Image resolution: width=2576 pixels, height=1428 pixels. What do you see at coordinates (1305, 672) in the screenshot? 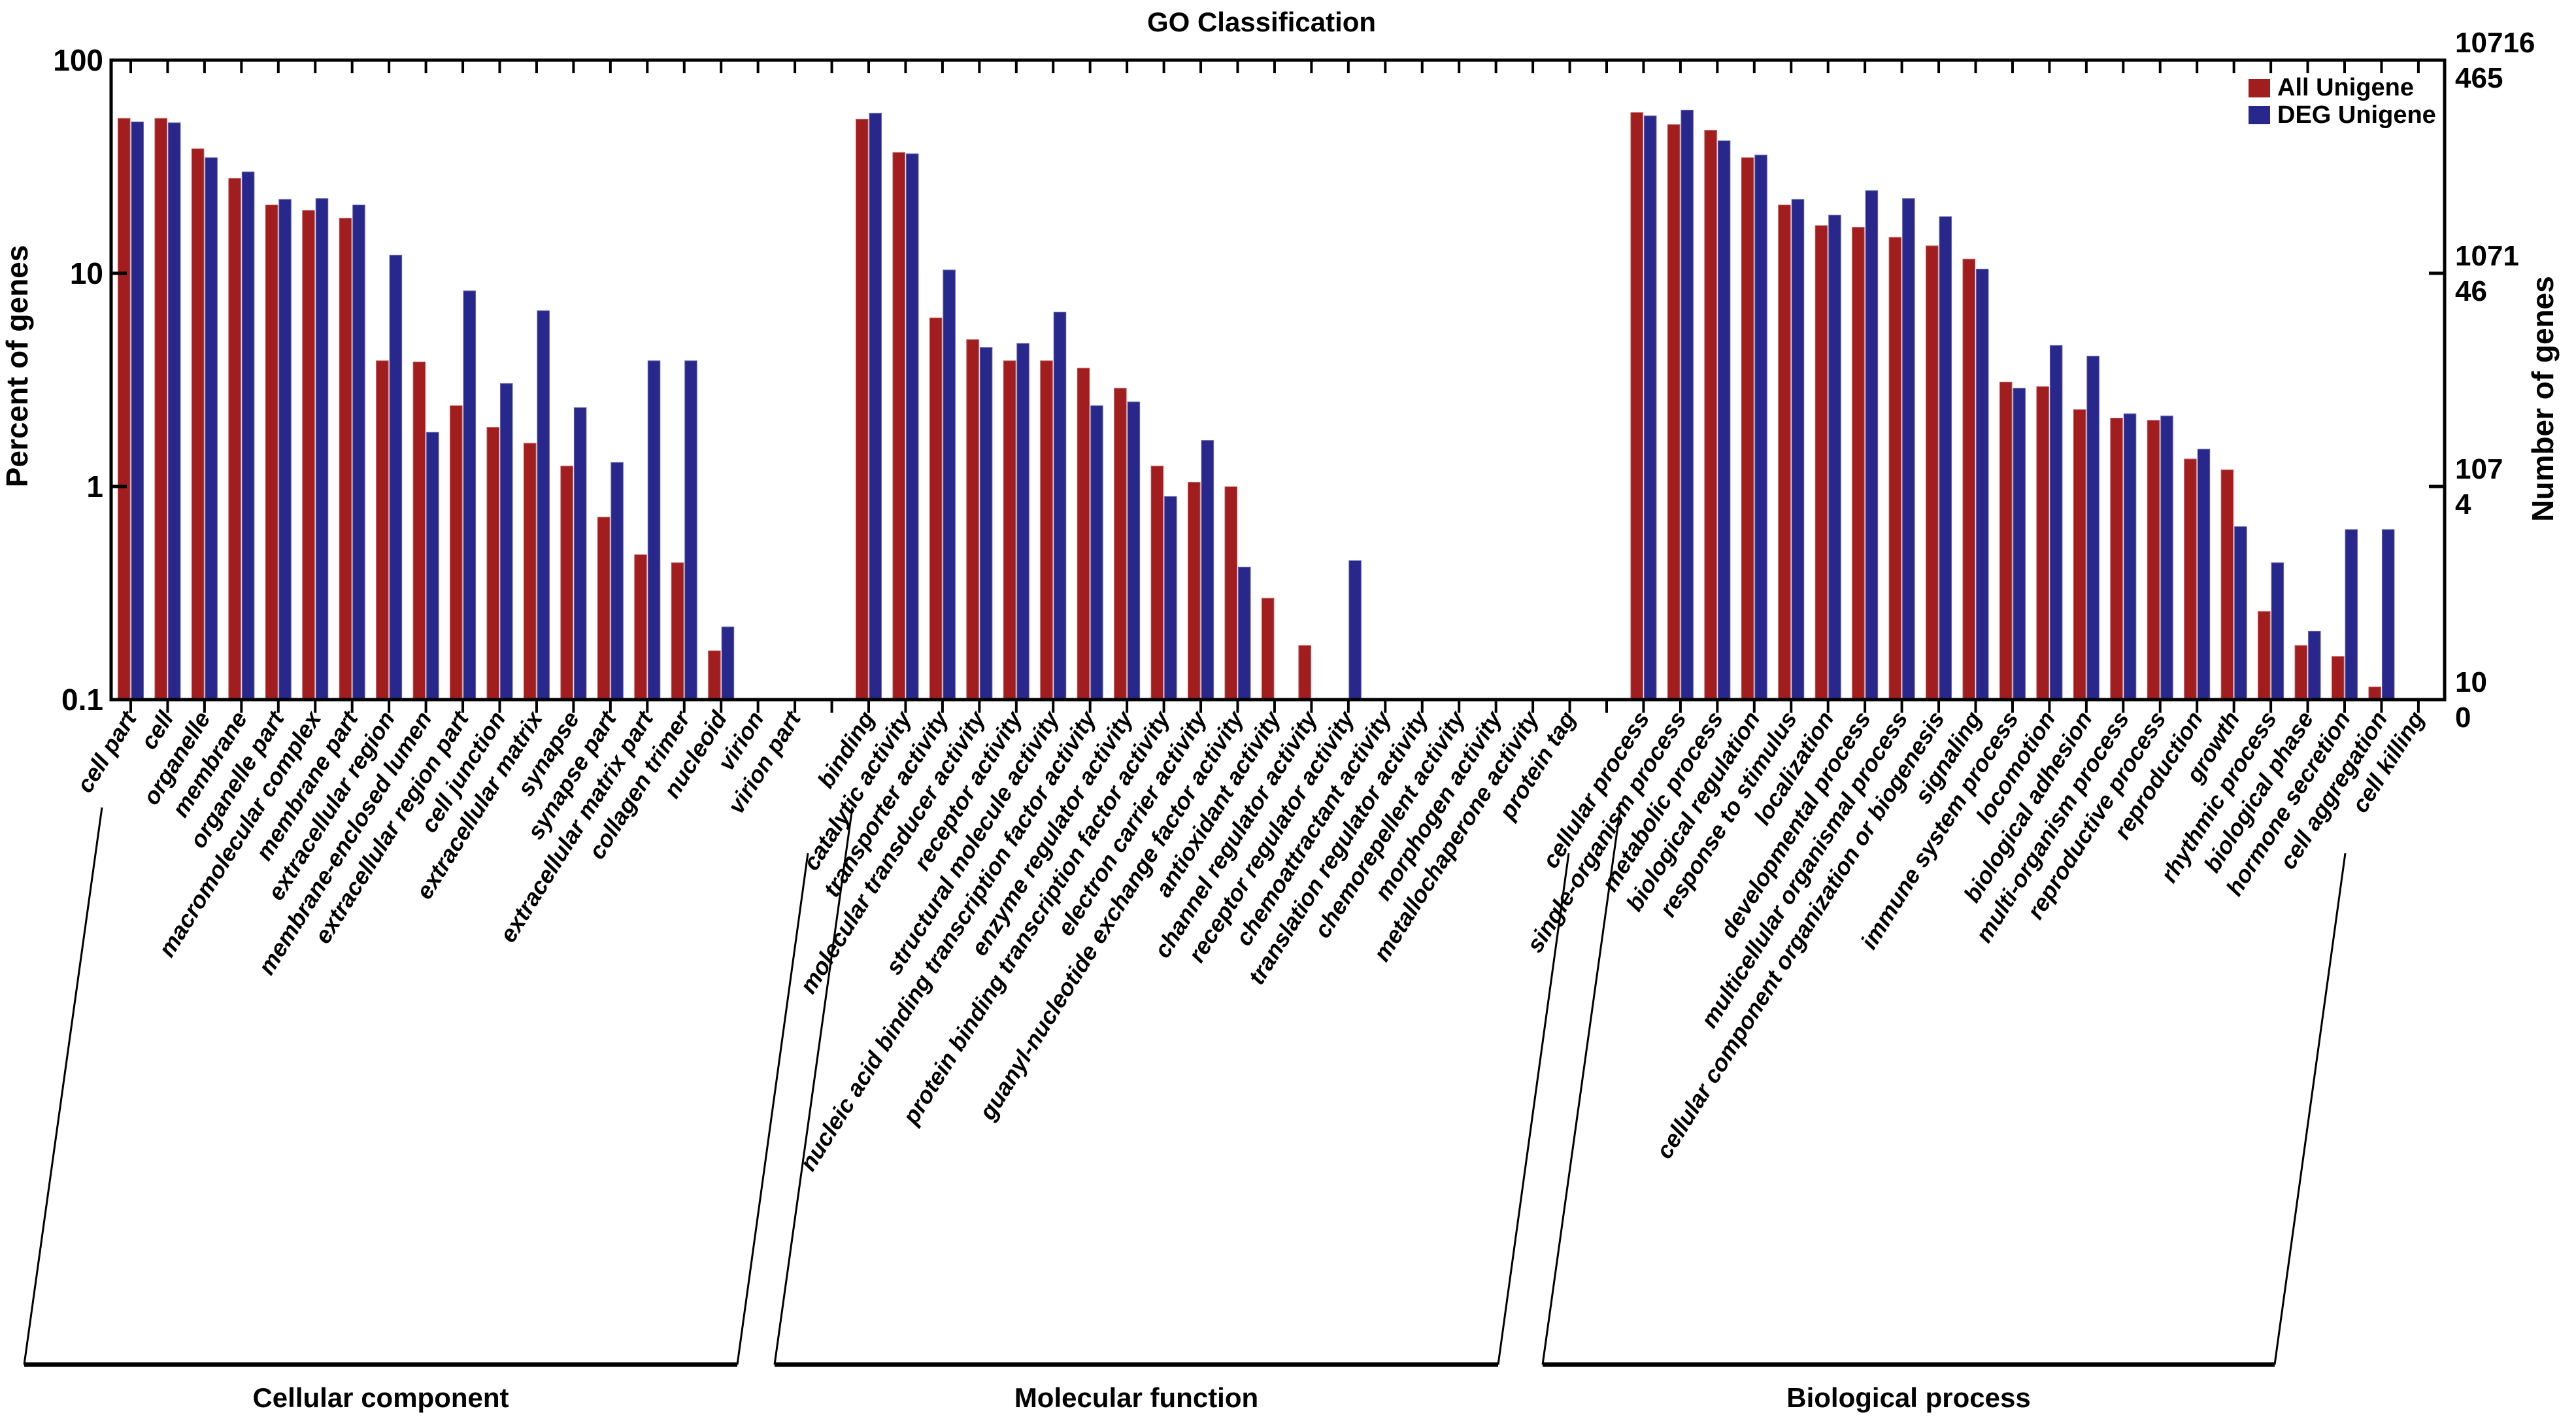
I see `bar-all-channel-regulator-activity` at bounding box center [1305, 672].